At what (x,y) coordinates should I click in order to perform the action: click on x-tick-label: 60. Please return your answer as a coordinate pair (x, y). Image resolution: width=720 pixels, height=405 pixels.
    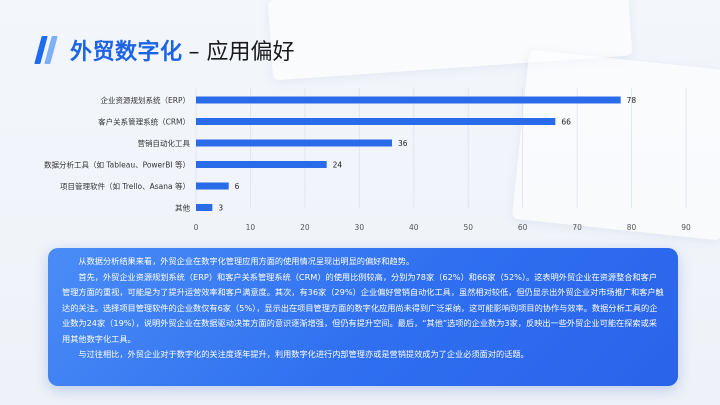
    Looking at the image, I should click on (523, 227).